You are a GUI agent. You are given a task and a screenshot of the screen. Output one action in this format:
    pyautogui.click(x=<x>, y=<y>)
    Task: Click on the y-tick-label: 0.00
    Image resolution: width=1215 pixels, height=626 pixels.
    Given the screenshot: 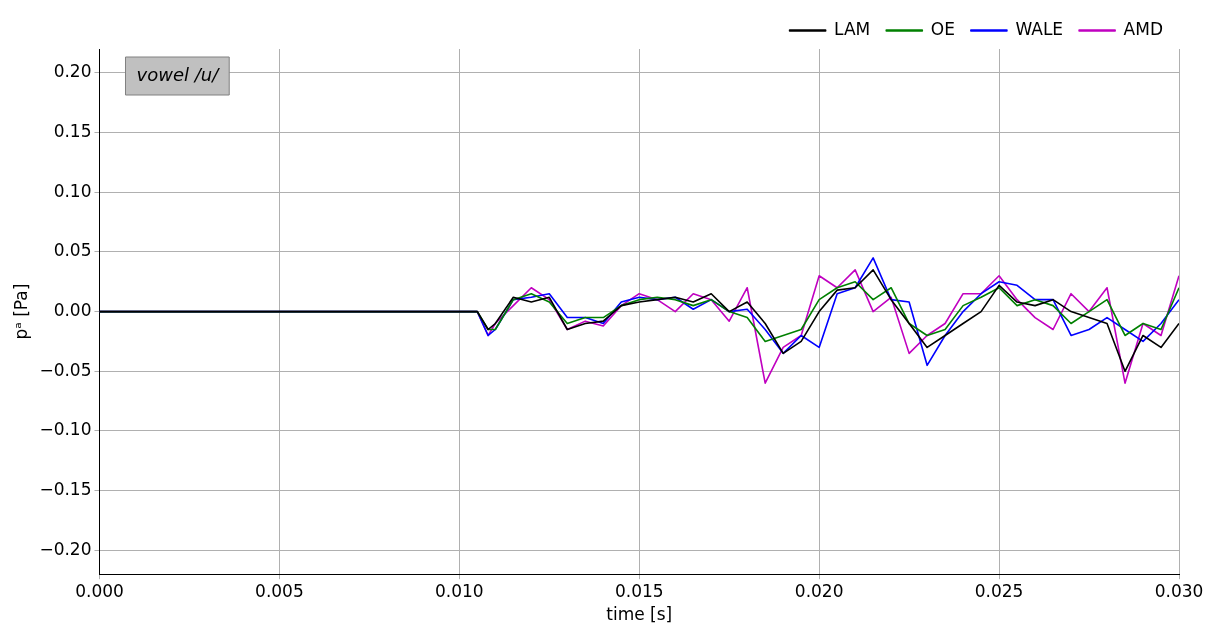 What is the action you would take?
    pyautogui.click(x=72, y=310)
    